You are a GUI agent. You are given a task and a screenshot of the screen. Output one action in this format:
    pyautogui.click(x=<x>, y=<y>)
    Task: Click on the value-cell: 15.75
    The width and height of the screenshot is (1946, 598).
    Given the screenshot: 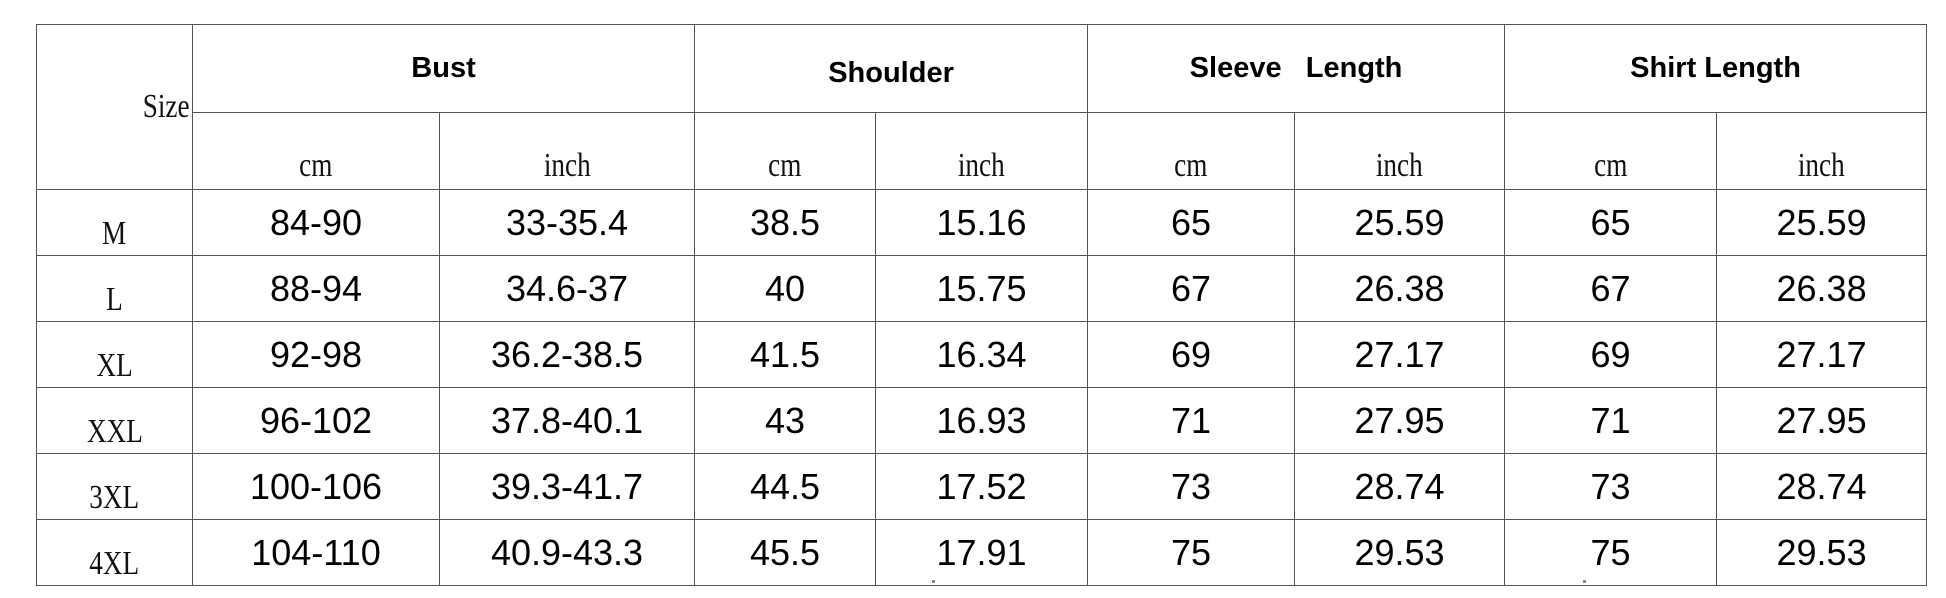 What is the action you would take?
    pyautogui.click(x=982, y=288)
    